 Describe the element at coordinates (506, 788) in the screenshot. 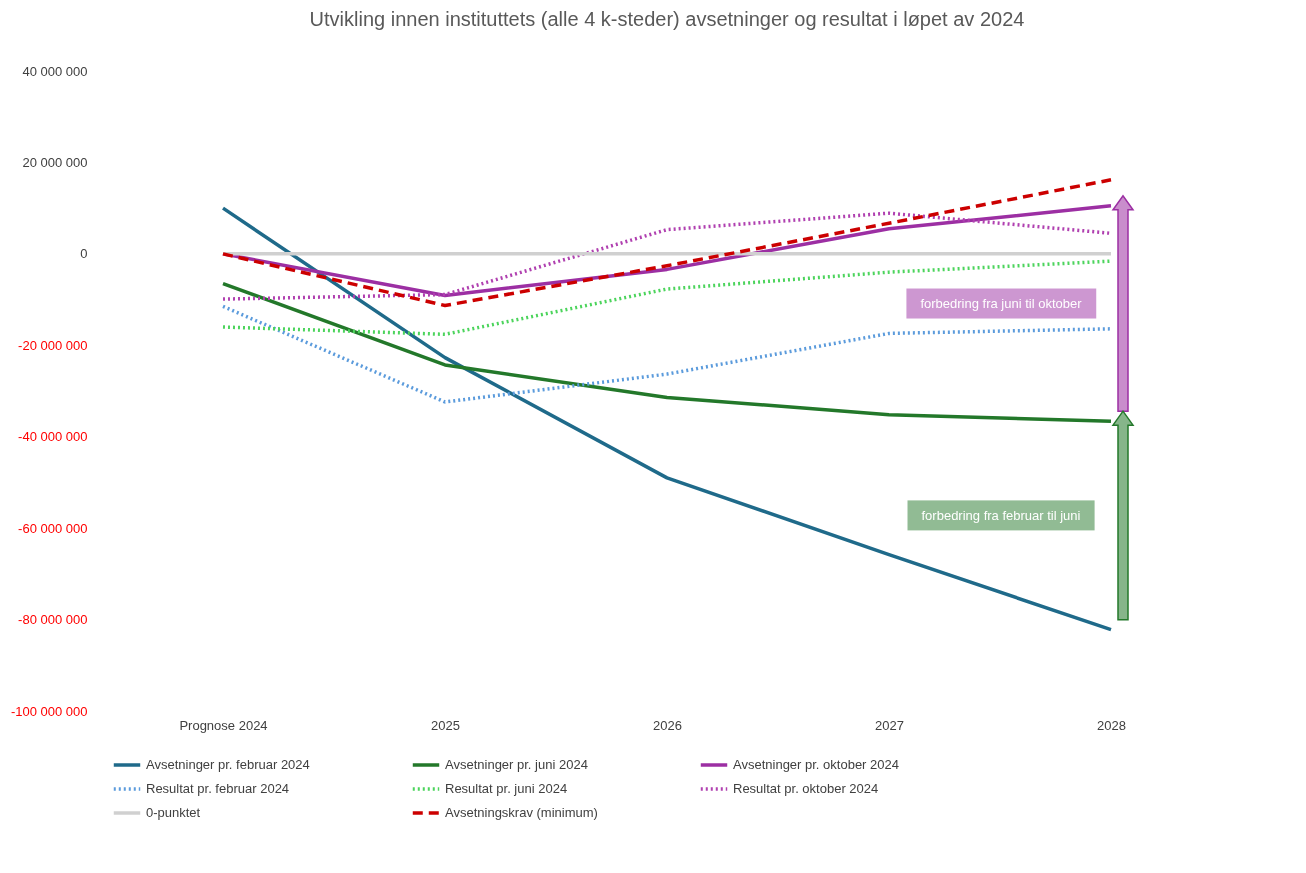

I see `legend-label: Resultat pr. juni 2024` at that location.